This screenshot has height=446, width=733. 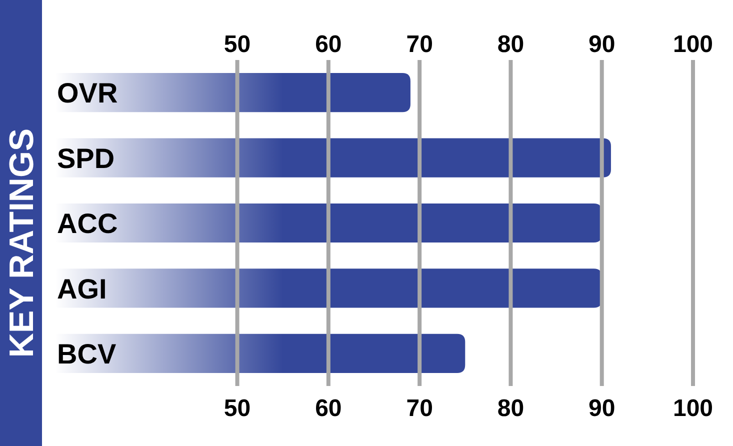 I want to click on y-tick-label: ACC, so click(x=87, y=224).